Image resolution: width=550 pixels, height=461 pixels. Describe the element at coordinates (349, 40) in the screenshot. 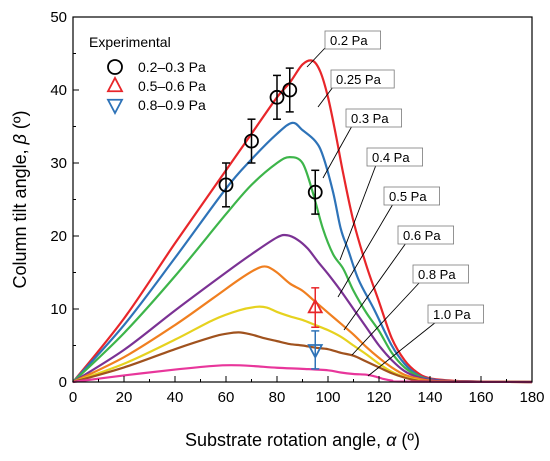

I see `callout-label-0-2-pa: 0.2 Pa` at that location.